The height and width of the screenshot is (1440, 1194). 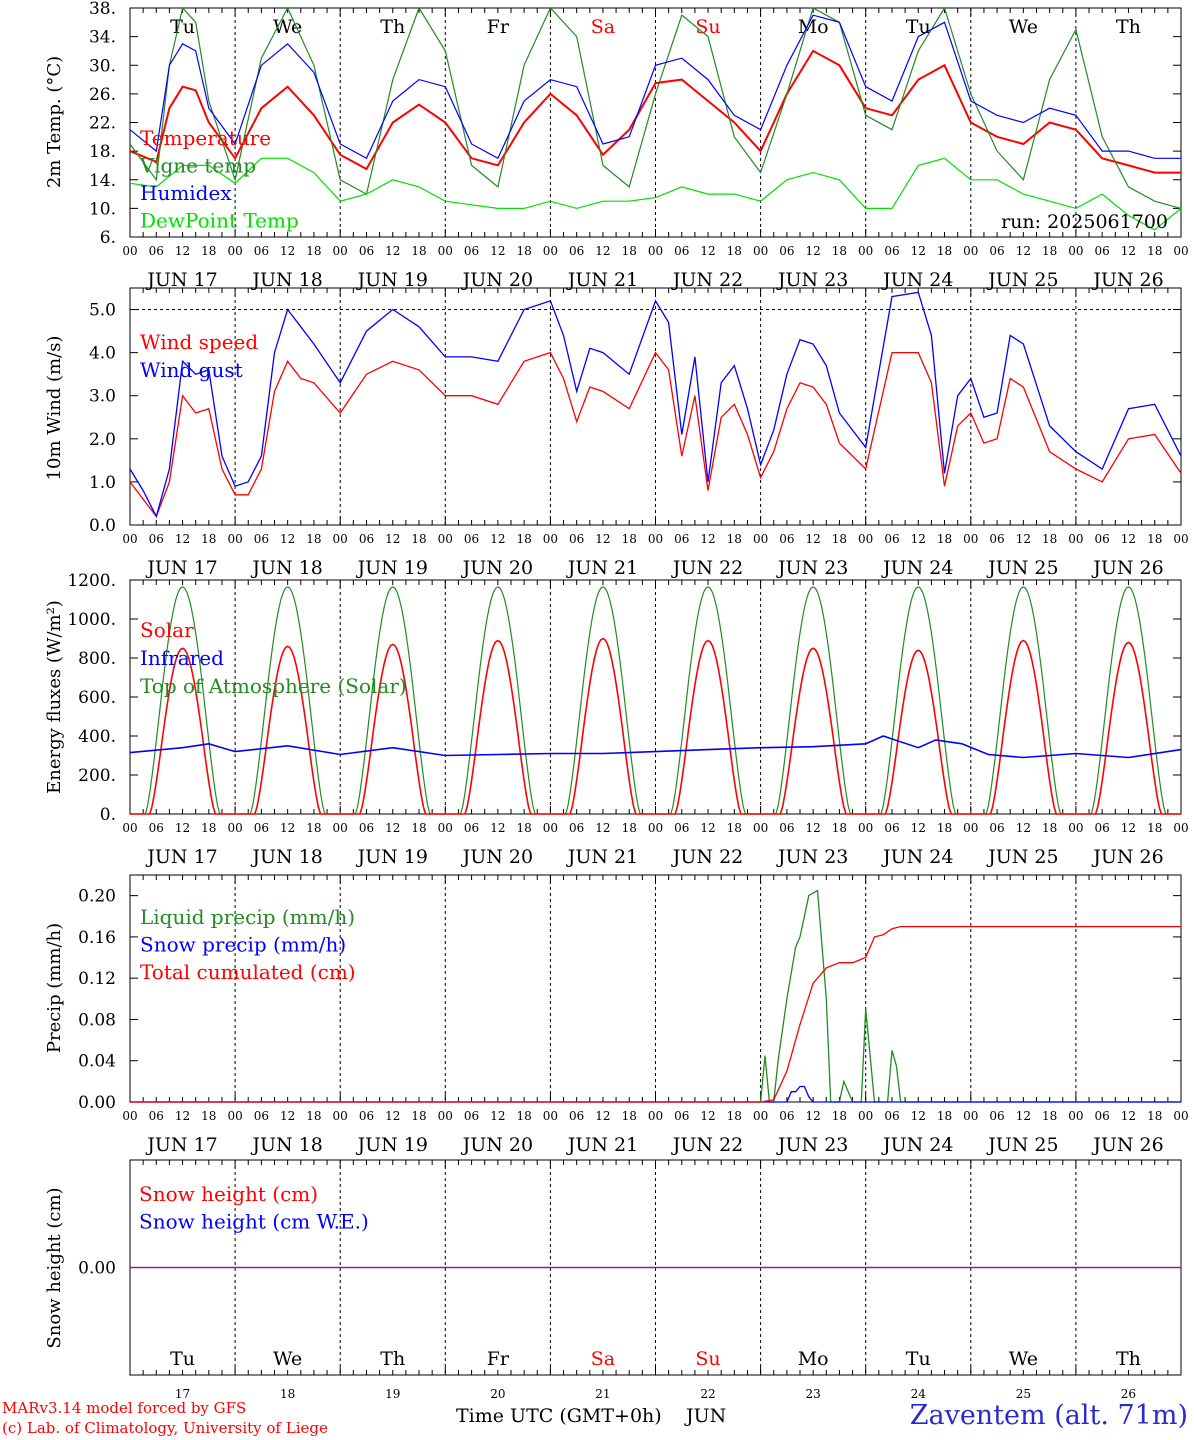 I want to click on series-wind-gust, so click(x=655, y=405).